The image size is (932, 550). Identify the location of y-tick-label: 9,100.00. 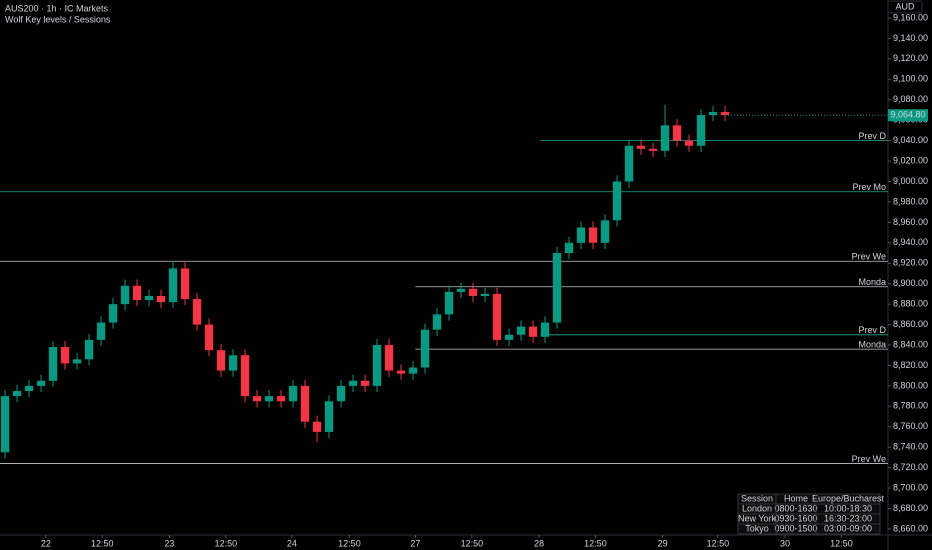
(910, 79).